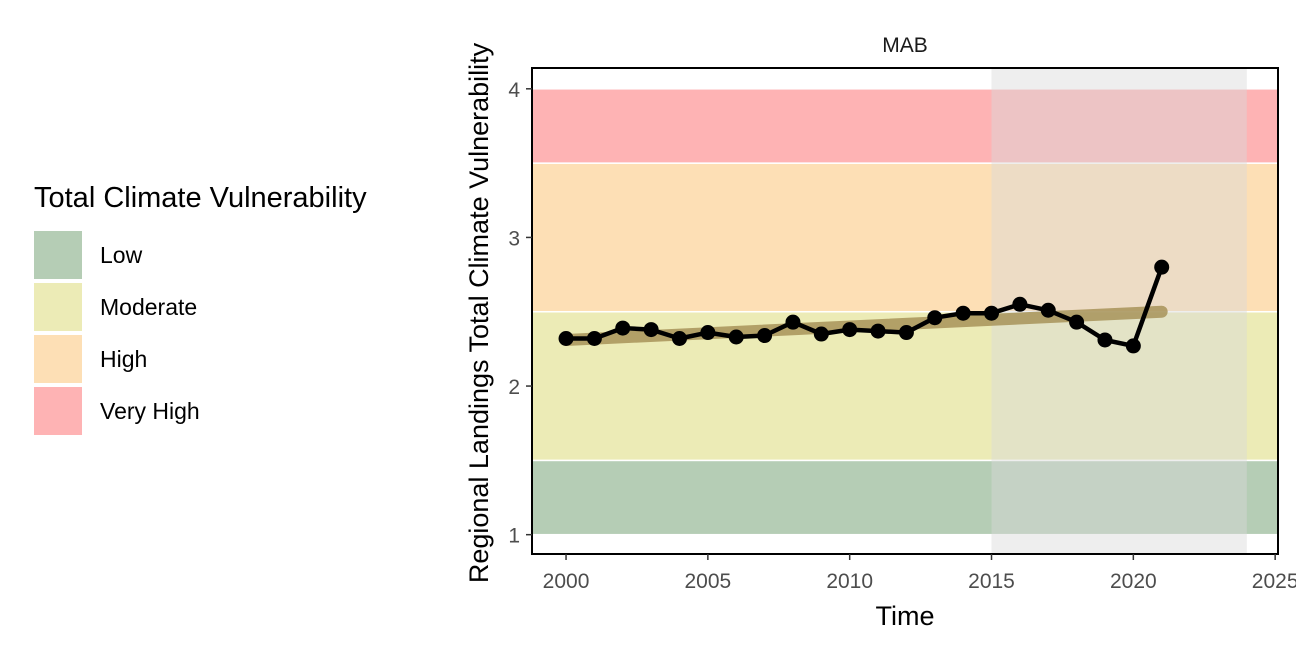 This screenshot has height=648, width=1296. I want to click on data-series, so click(864, 306).